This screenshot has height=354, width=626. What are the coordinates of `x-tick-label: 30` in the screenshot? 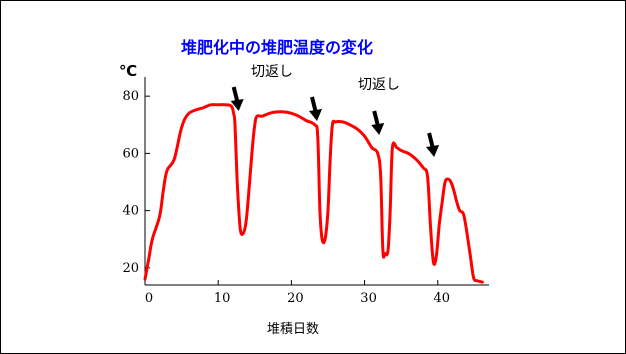 It's located at (368, 298).